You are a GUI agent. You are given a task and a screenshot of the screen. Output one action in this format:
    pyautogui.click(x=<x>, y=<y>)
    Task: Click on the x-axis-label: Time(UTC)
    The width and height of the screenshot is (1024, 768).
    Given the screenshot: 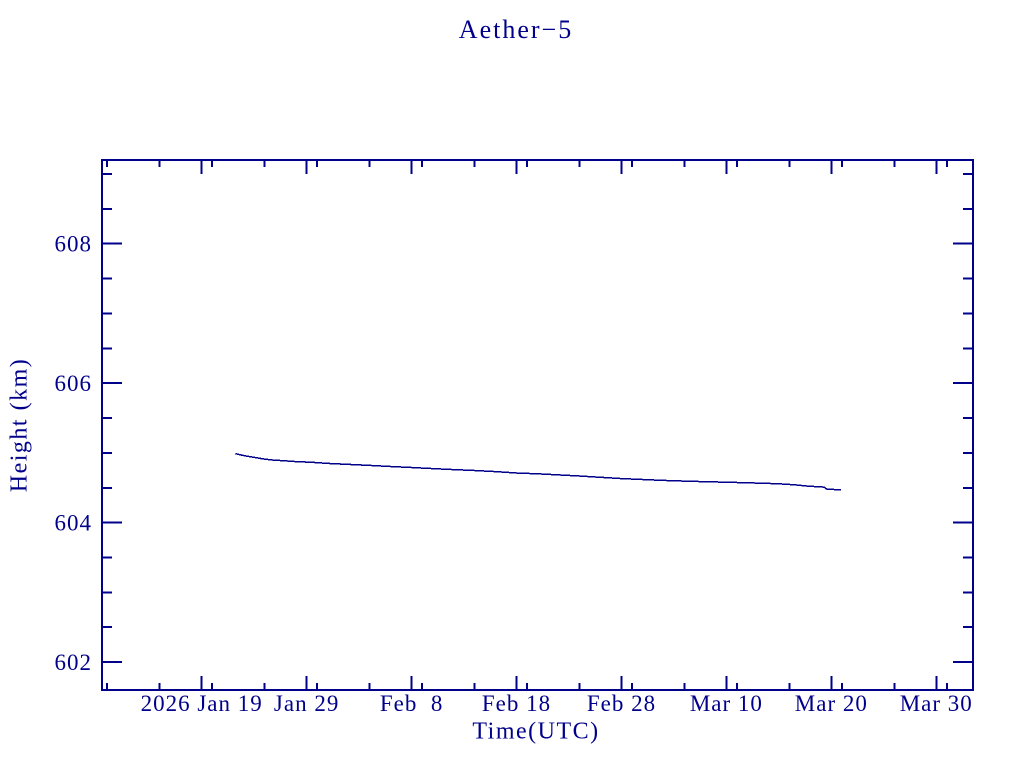 What is the action you would take?
    pyautogui.click(x=536, y=731)
    